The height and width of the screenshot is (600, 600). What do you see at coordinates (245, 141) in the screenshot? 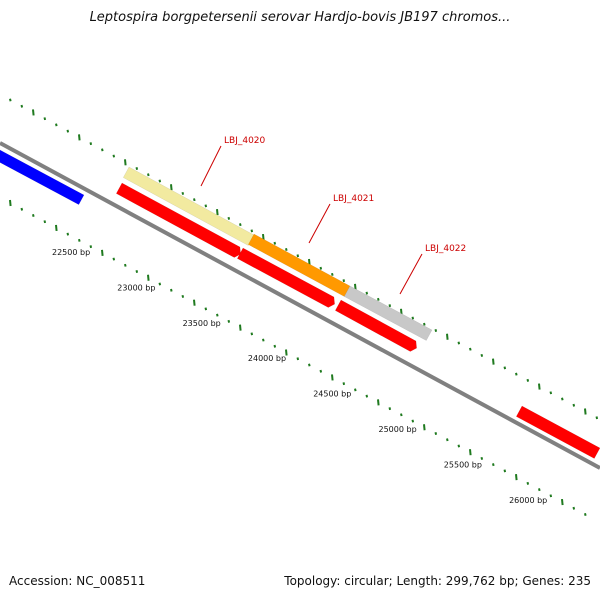
I see `gene-label: LBJ_4020` at bounding box center [245, 141].